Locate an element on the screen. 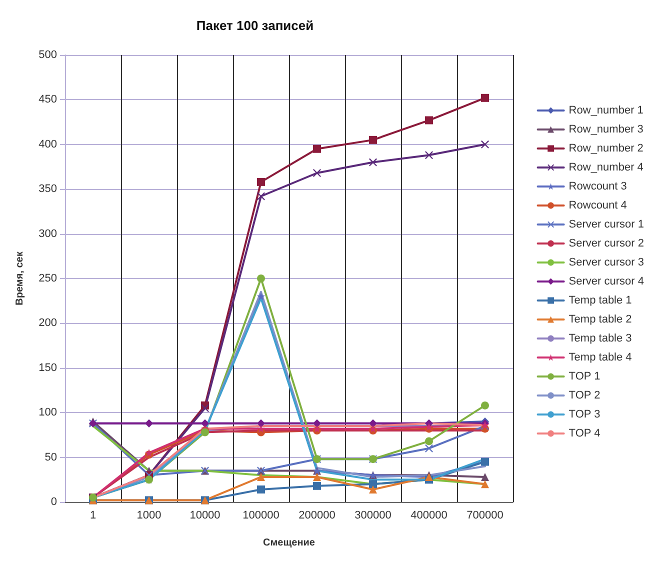 Image resolution: width=653 pixels, height=564 pixels. y-tick-label: 200 is located at coordinates (47, 323).